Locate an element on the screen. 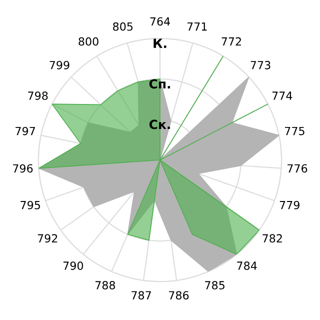 This screenshot has height=320, width=320. spoke-label: 800 is located at coordinates (88, 41).